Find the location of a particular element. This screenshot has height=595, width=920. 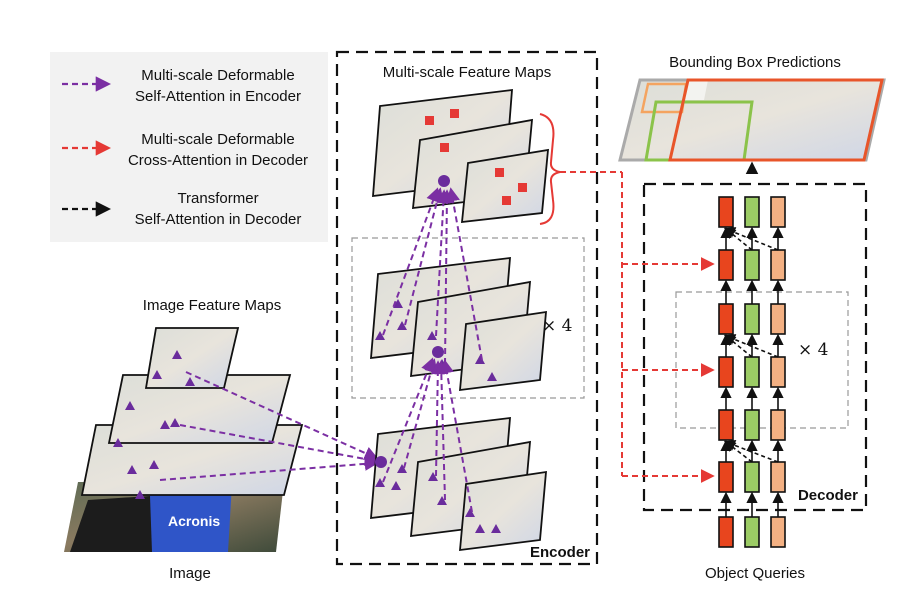

query-point-top is located at coordinates (444, 181).